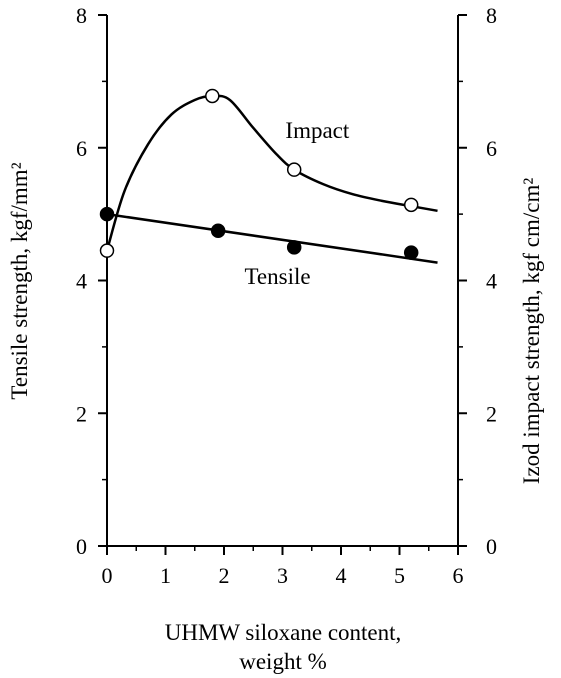  I want to click on series-curves, so click(271, 179).